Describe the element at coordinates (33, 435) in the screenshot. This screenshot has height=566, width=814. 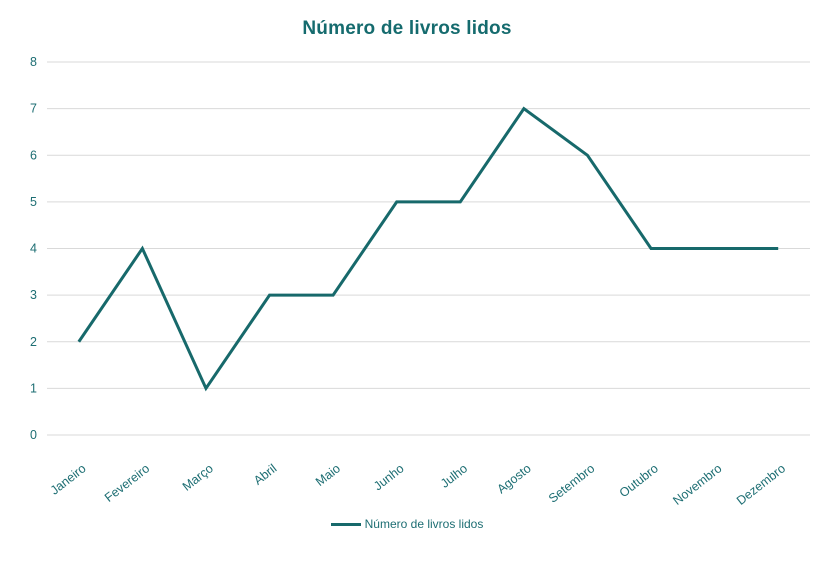
I see `y-axis-tick-label: 0` at that location.